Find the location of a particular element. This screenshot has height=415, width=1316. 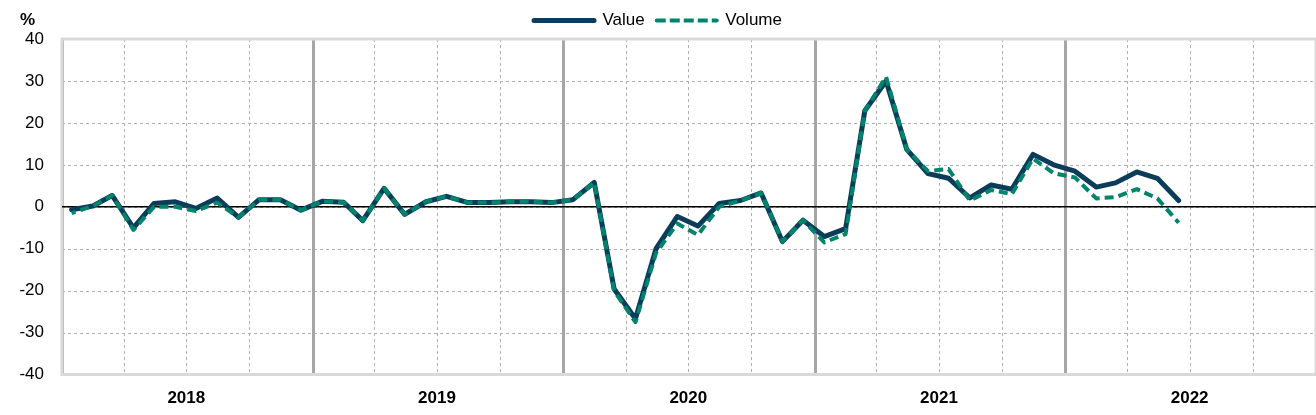

x-tick-label: 2019 is located at coordinates (437, 398).